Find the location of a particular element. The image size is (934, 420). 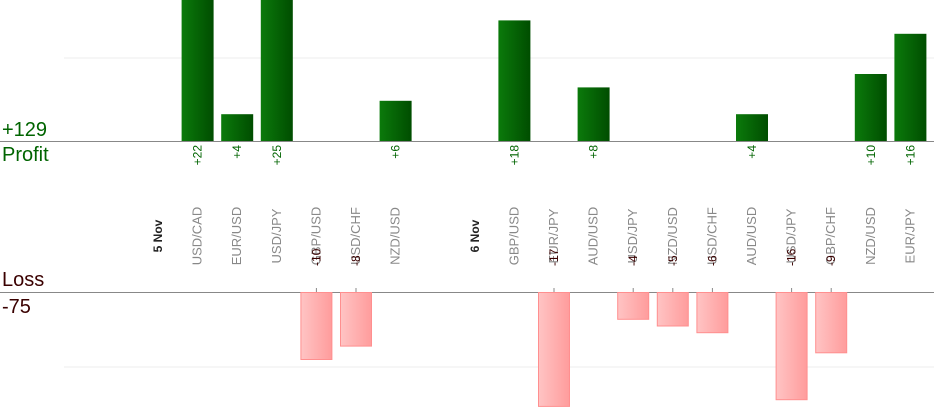

date-label: 6 Nov is located at coordinates (475, 235).